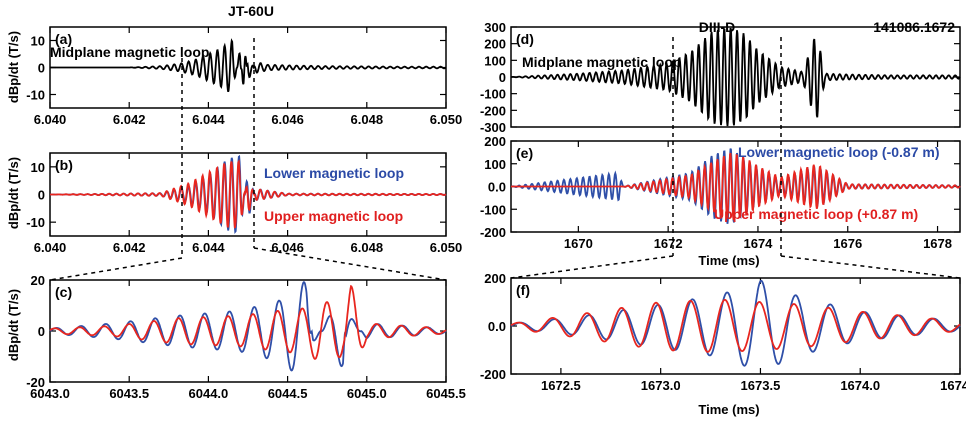 The width and height of the screenshot is (966, 422). What do you see at coordinates (816, 214) in the screenshot?
I see `annot-e-upper: Upper magnetic loop (+0.87 m)` at bounding box center [816, 214].